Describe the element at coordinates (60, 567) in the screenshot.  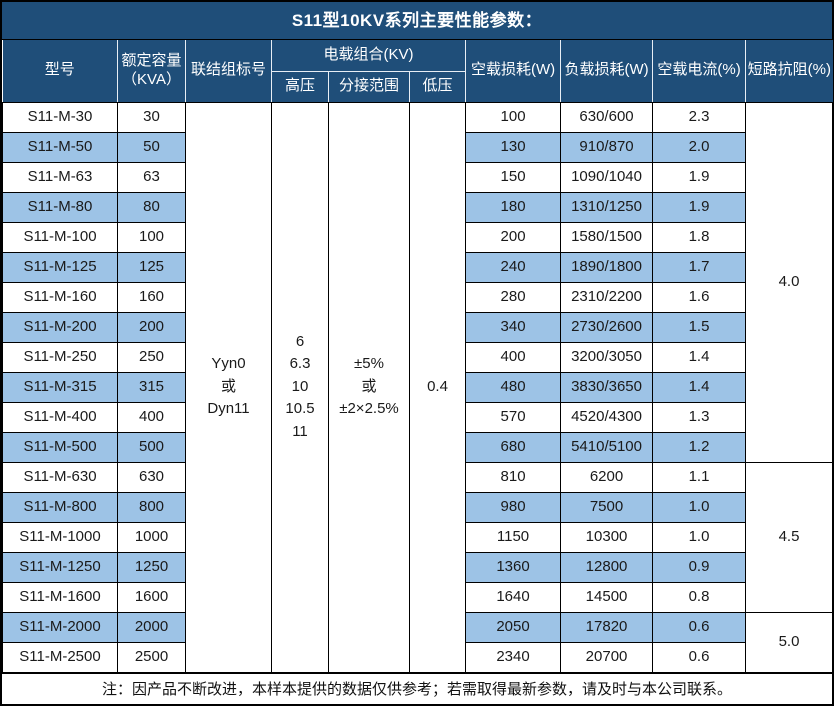
I see `model-cell: S11-M-1250` at that location.